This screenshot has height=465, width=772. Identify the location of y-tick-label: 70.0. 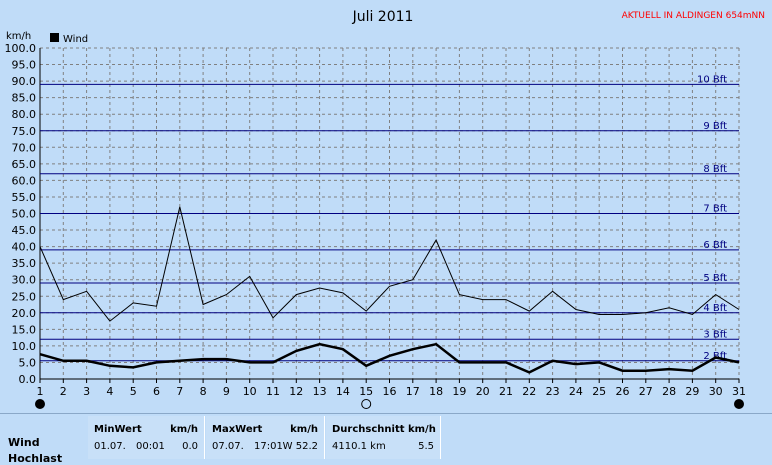
(24, 147).